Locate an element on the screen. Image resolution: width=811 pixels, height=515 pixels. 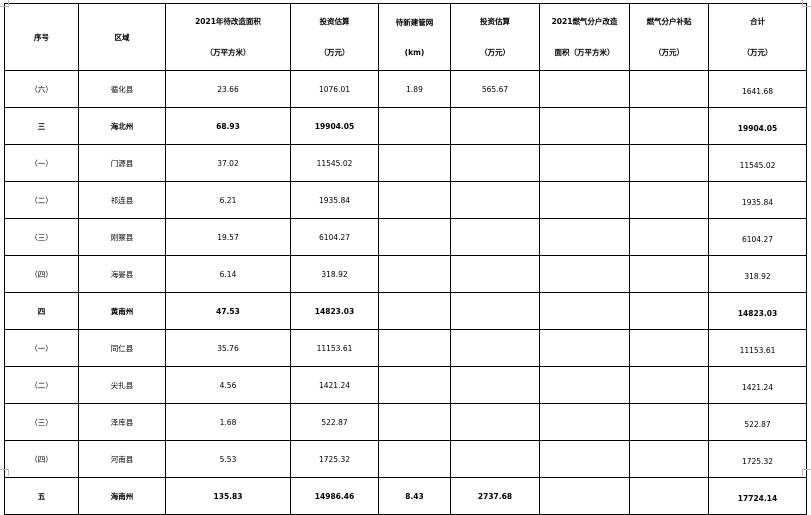
header-household-subsidy: 燃气分户补贴 （万元） is located at coordinates (669, 37).